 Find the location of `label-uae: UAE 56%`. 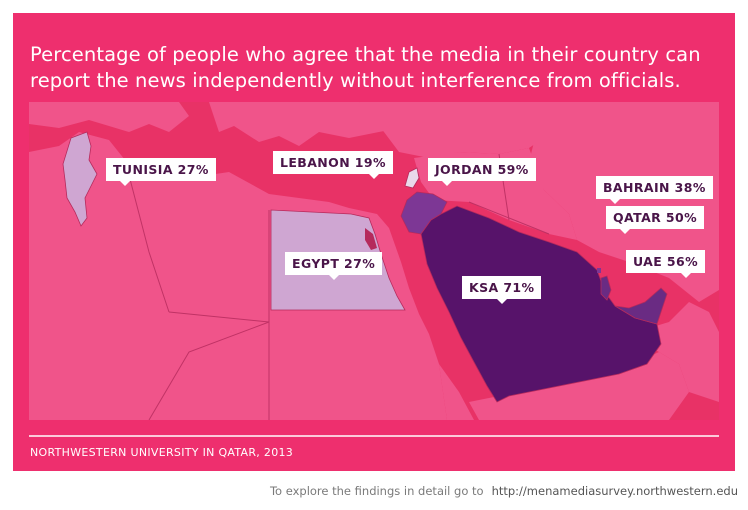

label-uae: UAE 56% is located at coordinates (666, 264).